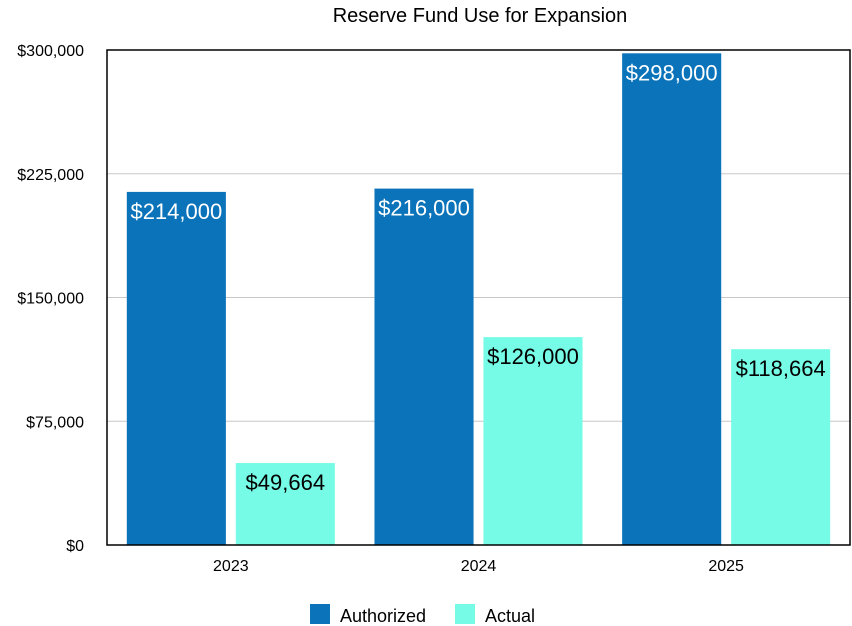 The width and height of the screenshot is (852, 626). What do you see at coordinates (480, 16) in the screenshot?
I see `chart-title: Reserve Fund Use for Expansion` at bounding box center [480, 16].